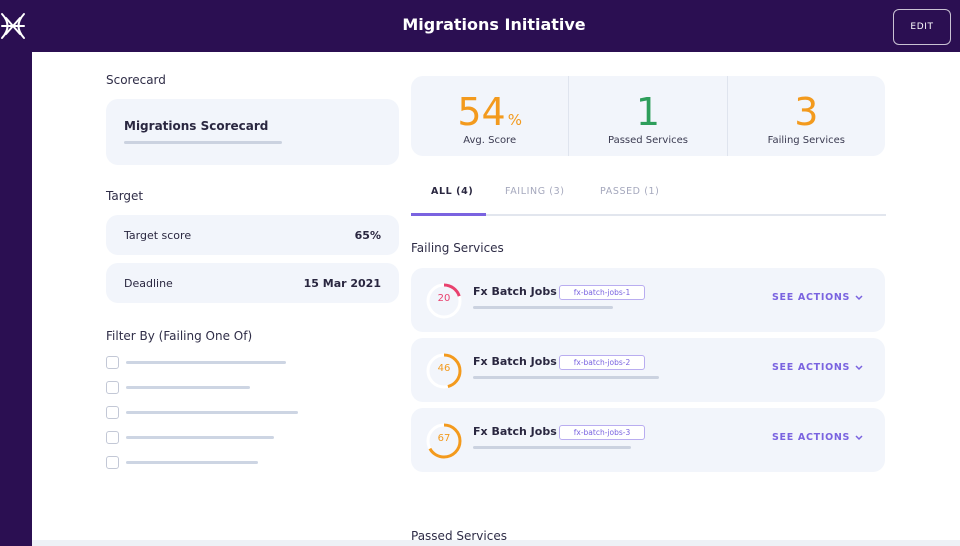 The height and width of the screenshot is (546, 960). Describe the element at coordinates (148, 283) in the screenshot. I see `deadline-label: Deadline` at that location.